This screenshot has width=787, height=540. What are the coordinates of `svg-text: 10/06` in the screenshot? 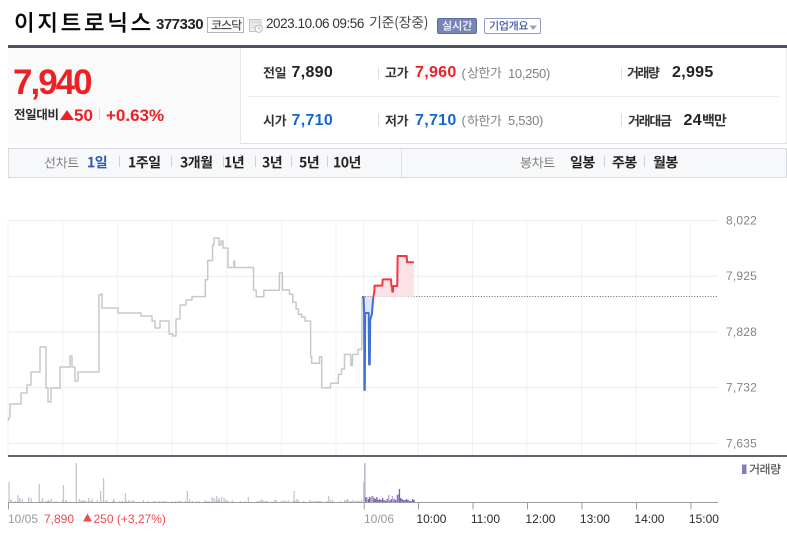 It's located at (379, 519).